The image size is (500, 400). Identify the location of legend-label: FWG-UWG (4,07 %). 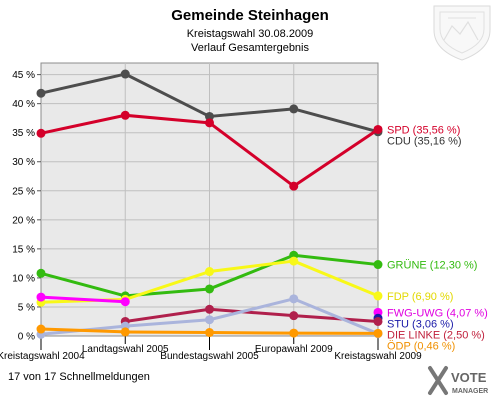
(437, 313).